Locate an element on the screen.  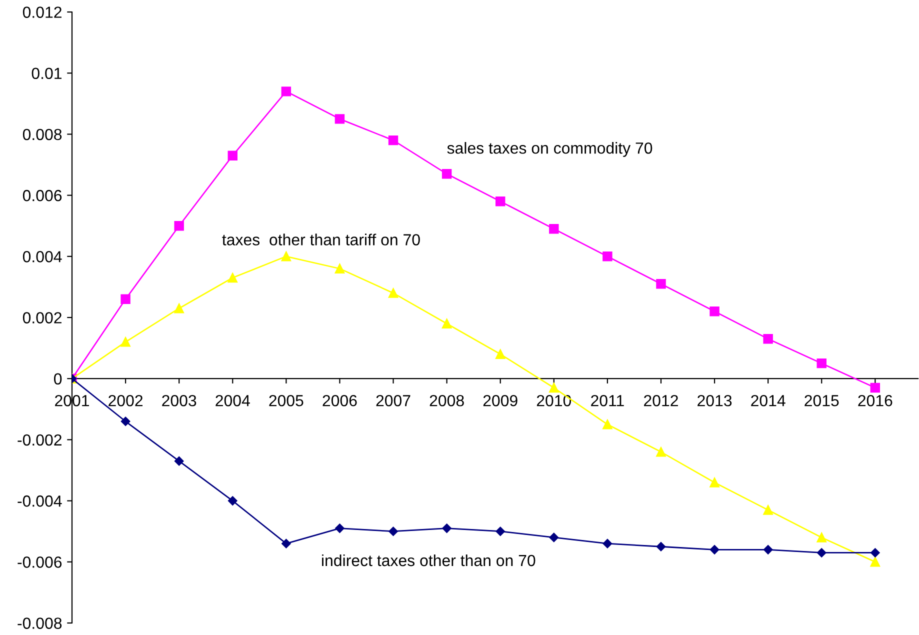
x-tick-label: 2013 is located at coordinates (715, 400).